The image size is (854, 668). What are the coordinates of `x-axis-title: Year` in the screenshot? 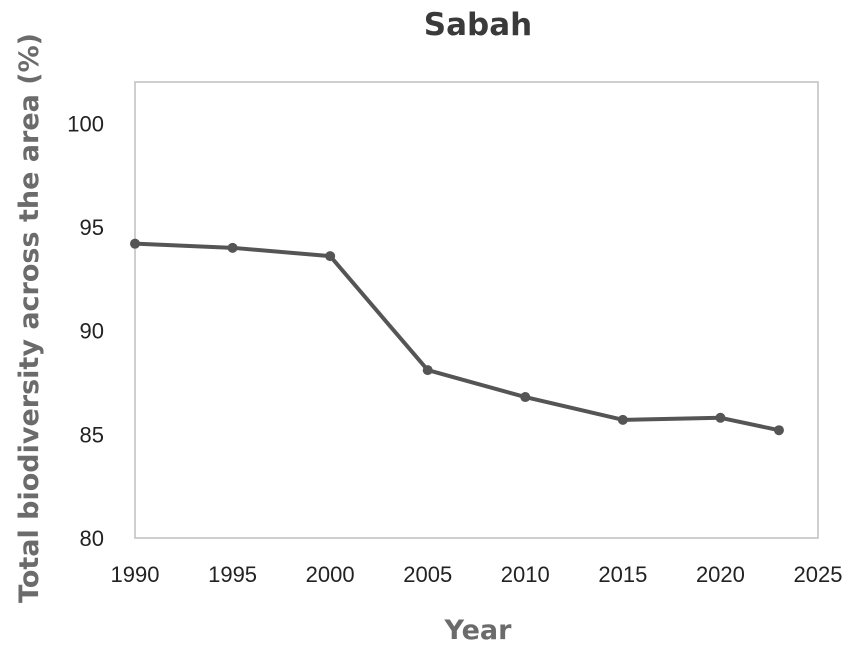 It's located at (478, 630).